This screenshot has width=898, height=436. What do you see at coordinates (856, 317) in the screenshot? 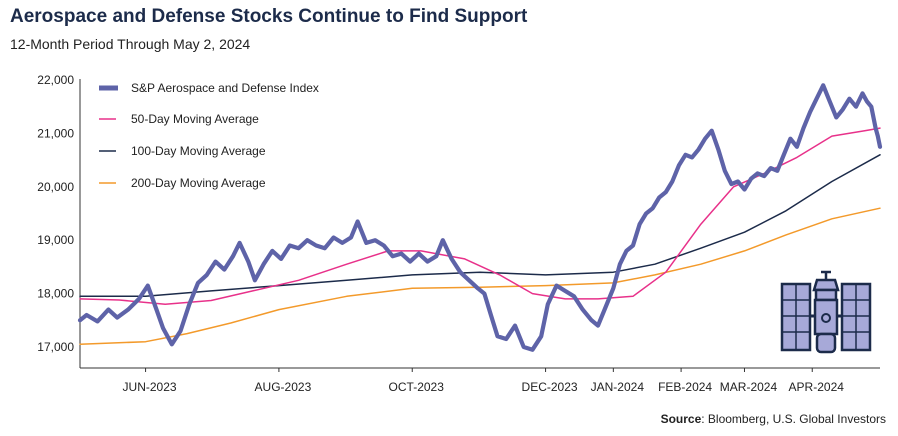
I see `solar-panel-right` at bounding box center [856, 317].